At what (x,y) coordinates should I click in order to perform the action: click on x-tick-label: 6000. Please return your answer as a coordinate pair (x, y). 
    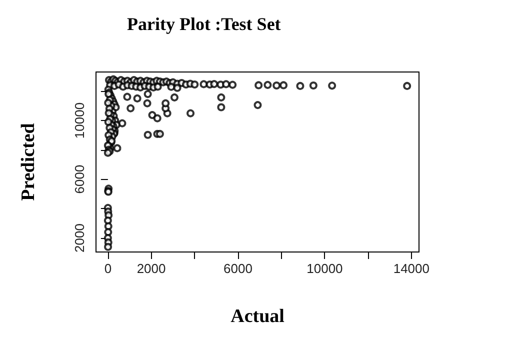
    Looking at the image, I should click on (238, 268).